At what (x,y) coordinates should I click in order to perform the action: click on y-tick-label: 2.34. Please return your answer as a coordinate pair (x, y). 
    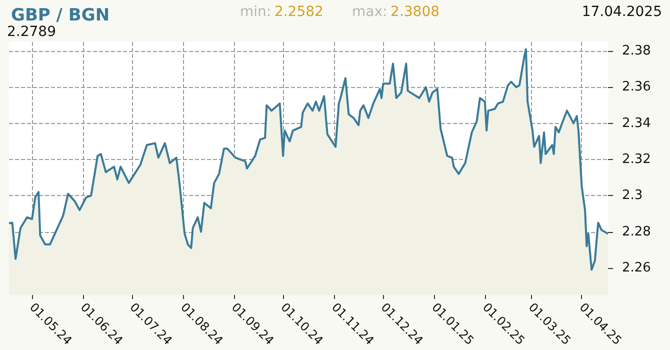
    Looking at the image, I should click on (636, 123).